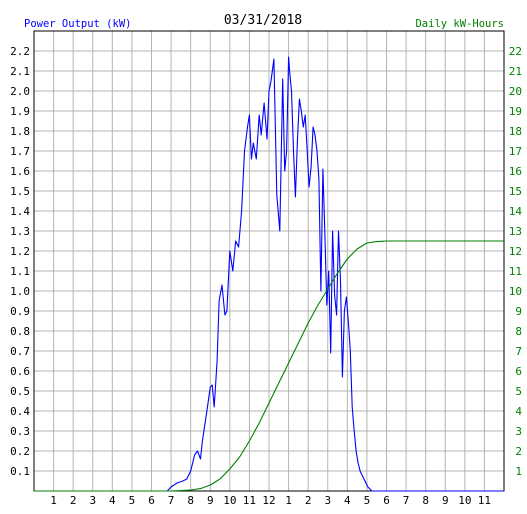 Image resolution: width=527 pixels, height=514 pixels. I want to click on y-right-tick-label: 4, so click(518, 411).